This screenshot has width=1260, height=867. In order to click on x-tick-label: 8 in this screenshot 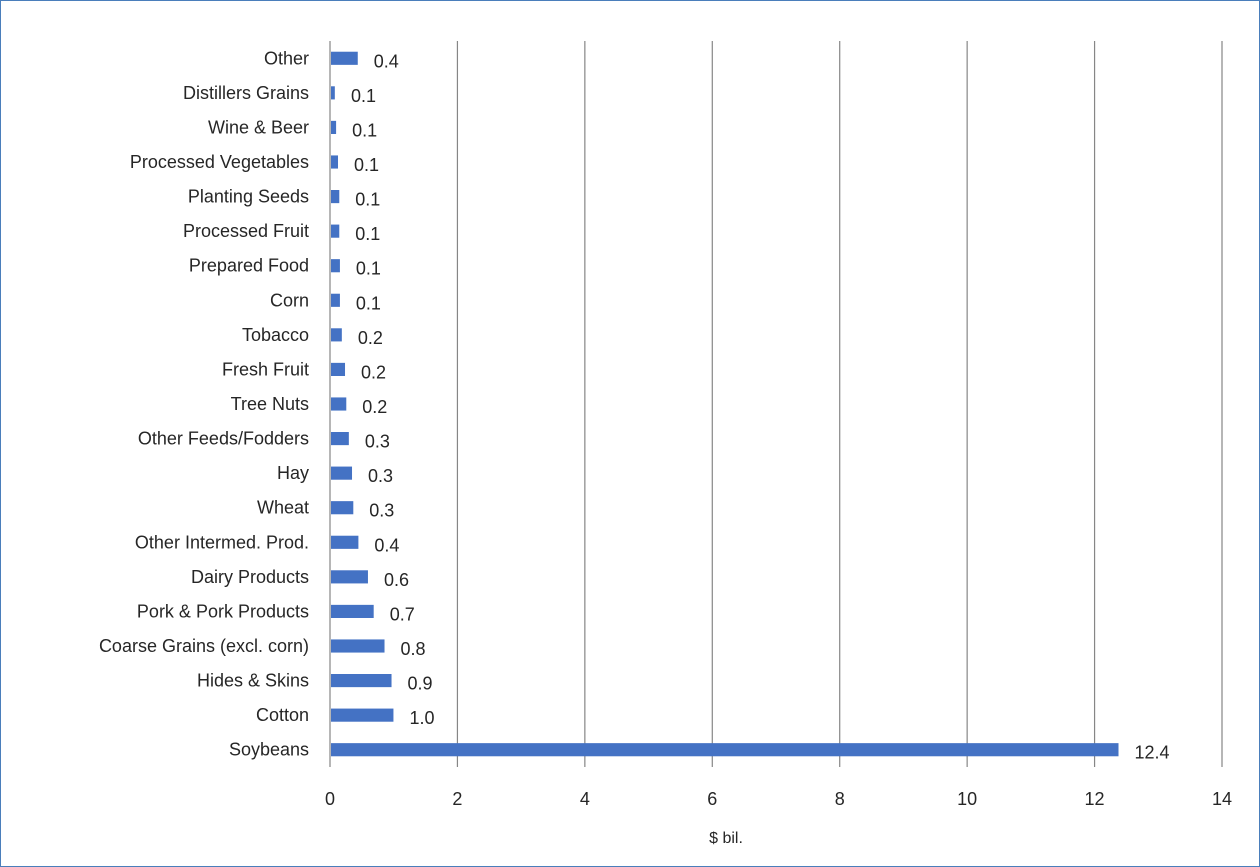, I will do `click(840, 799)`.